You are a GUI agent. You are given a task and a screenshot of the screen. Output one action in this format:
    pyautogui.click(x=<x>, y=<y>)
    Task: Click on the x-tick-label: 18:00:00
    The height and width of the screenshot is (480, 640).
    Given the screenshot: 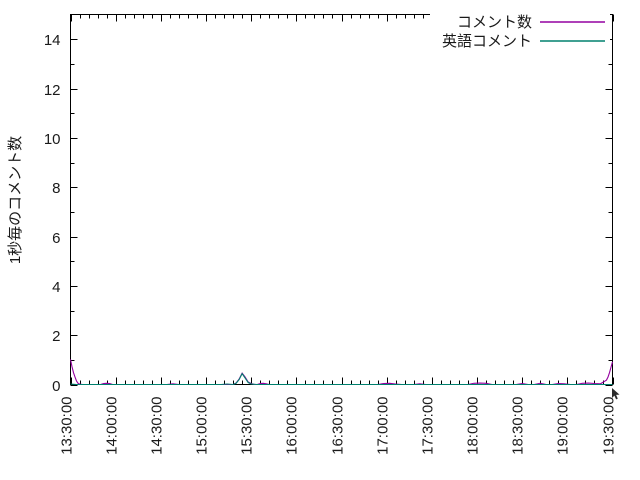 What is the action you would take?
    pyautogui.click(x=473, y=426)
    